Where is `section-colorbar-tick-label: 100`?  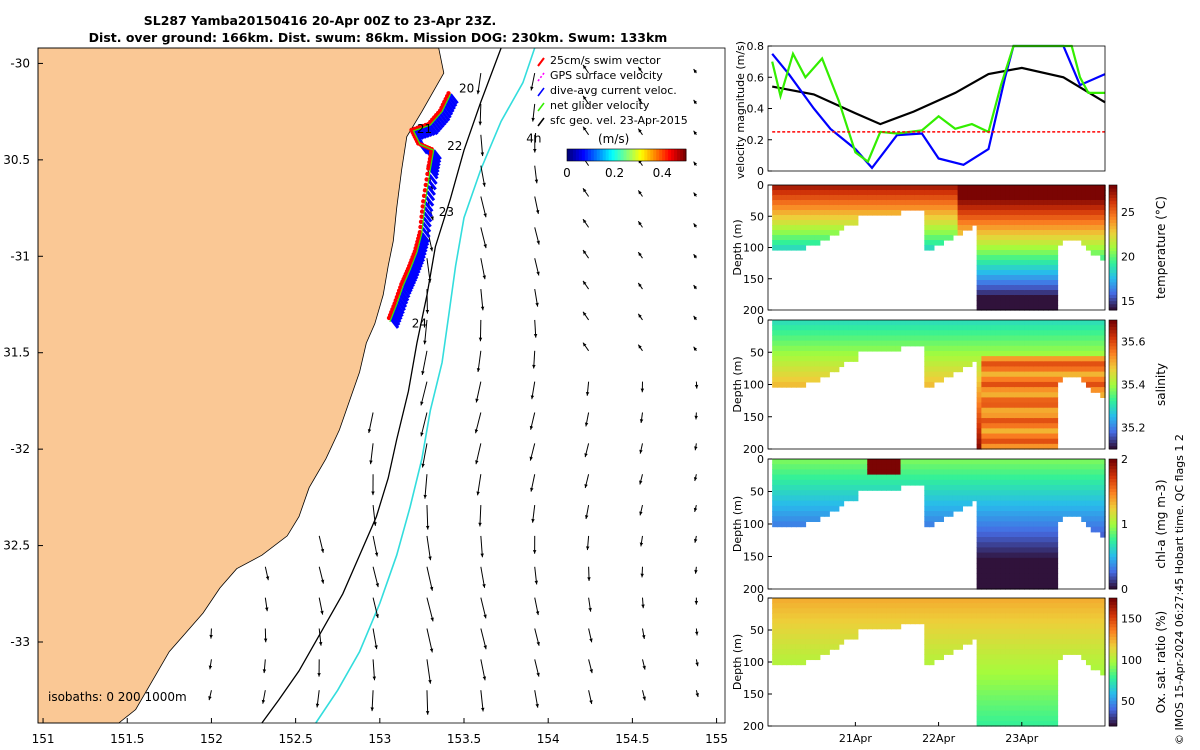 section-colorbar-tick-label: 100 is located at coordinates (1131, 660).